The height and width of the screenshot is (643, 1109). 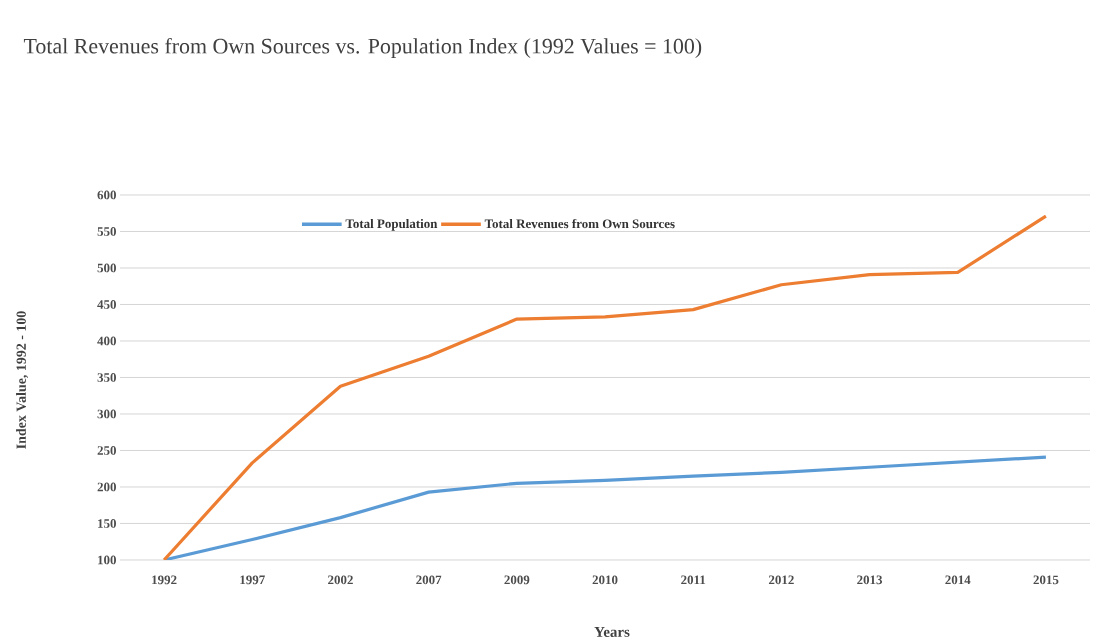 What do you see at coordinates (870, 580) in the screenshot?
I see `x-tick-label: 2013` at bounding box center [870, 580].